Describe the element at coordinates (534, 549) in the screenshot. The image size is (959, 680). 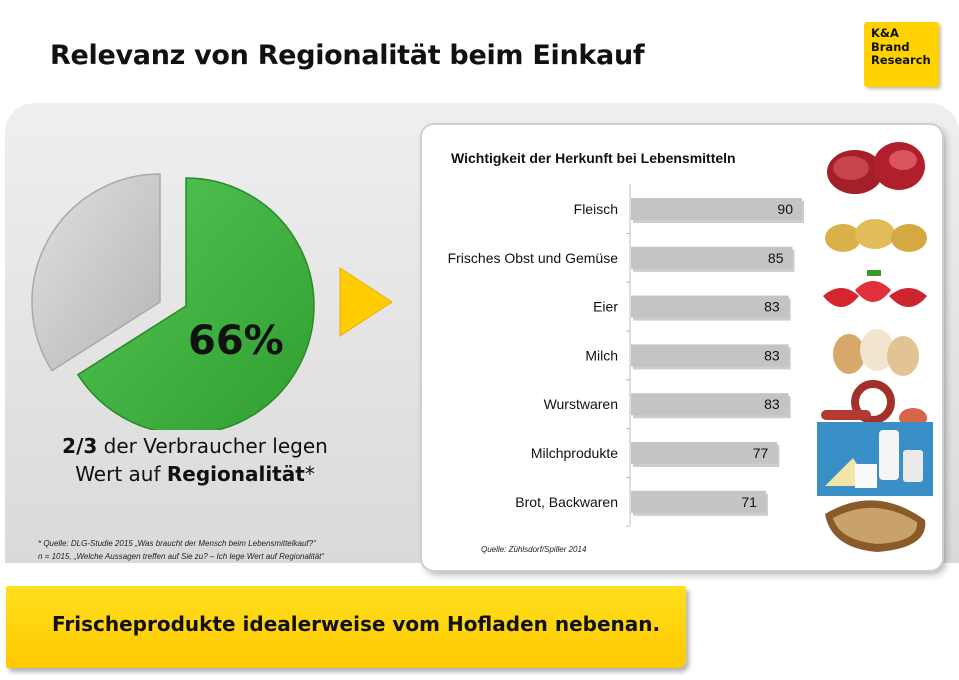
I see `chart-source: Quelle: Zühlsdorf/Spiller 2014` at that location.